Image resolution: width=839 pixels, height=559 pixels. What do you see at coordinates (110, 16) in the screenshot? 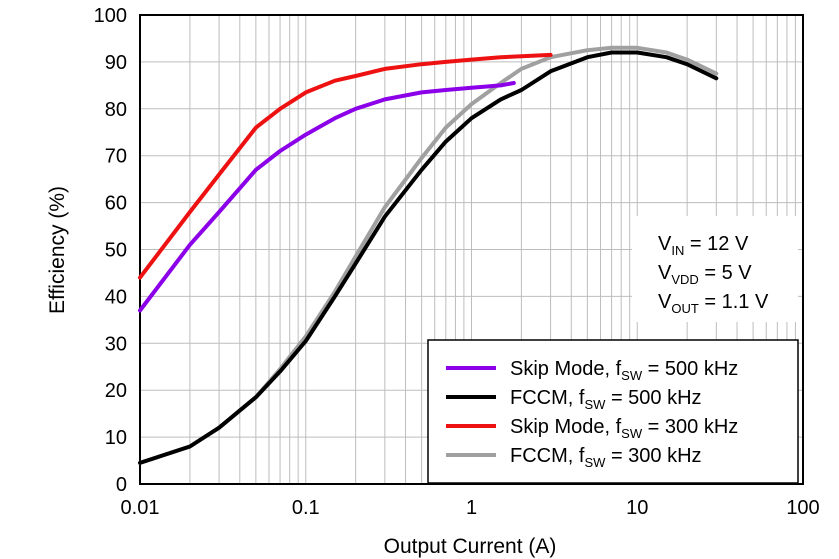
I see `y-tick-label: 100` at bounding box center [110, 16].